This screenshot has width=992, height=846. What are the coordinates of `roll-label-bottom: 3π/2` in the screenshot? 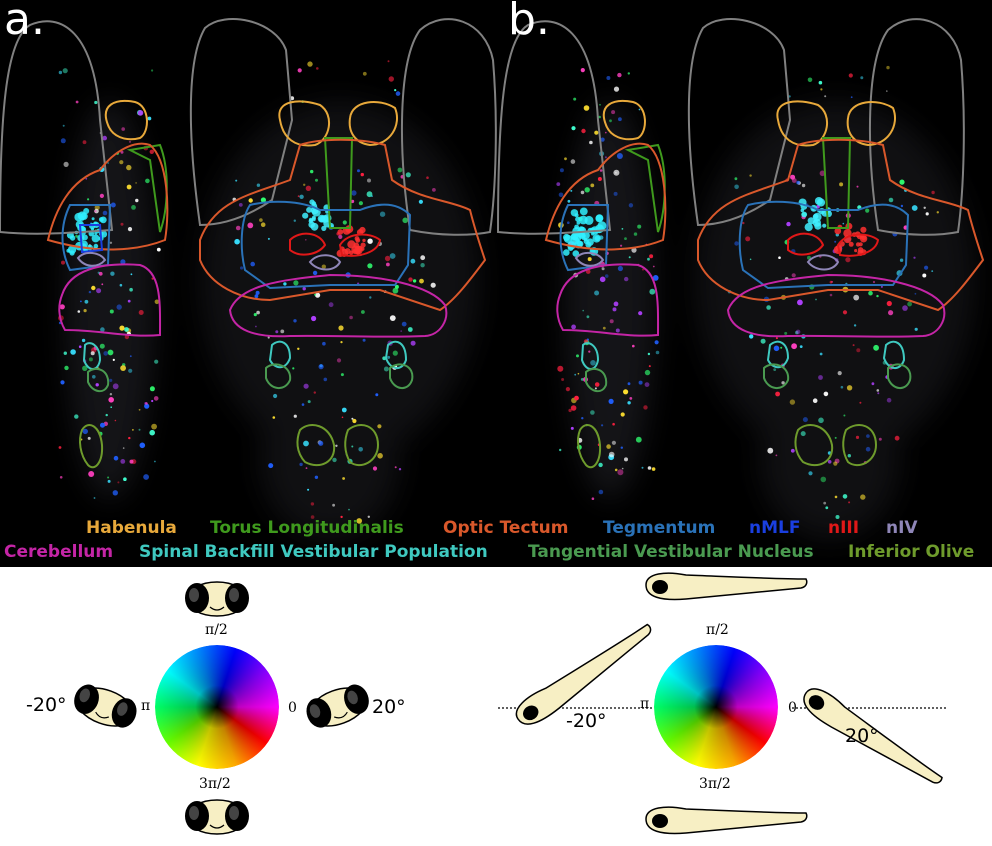 It's located at (215, 784).